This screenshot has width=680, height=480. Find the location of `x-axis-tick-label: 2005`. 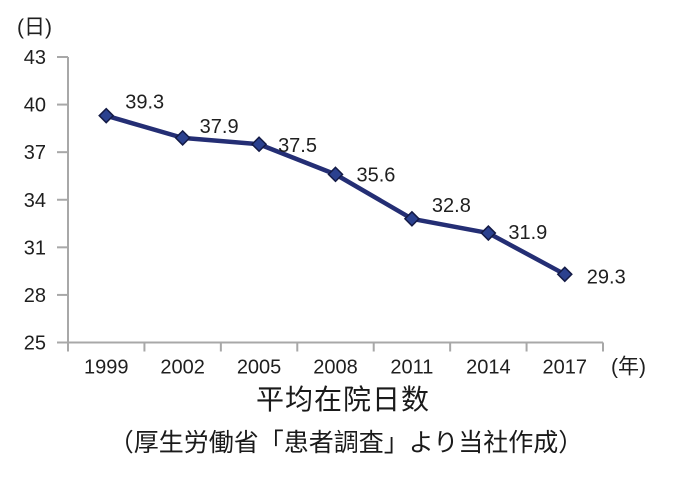

x-axis-tick-label: 2005 is located at coordinates (259, 368).